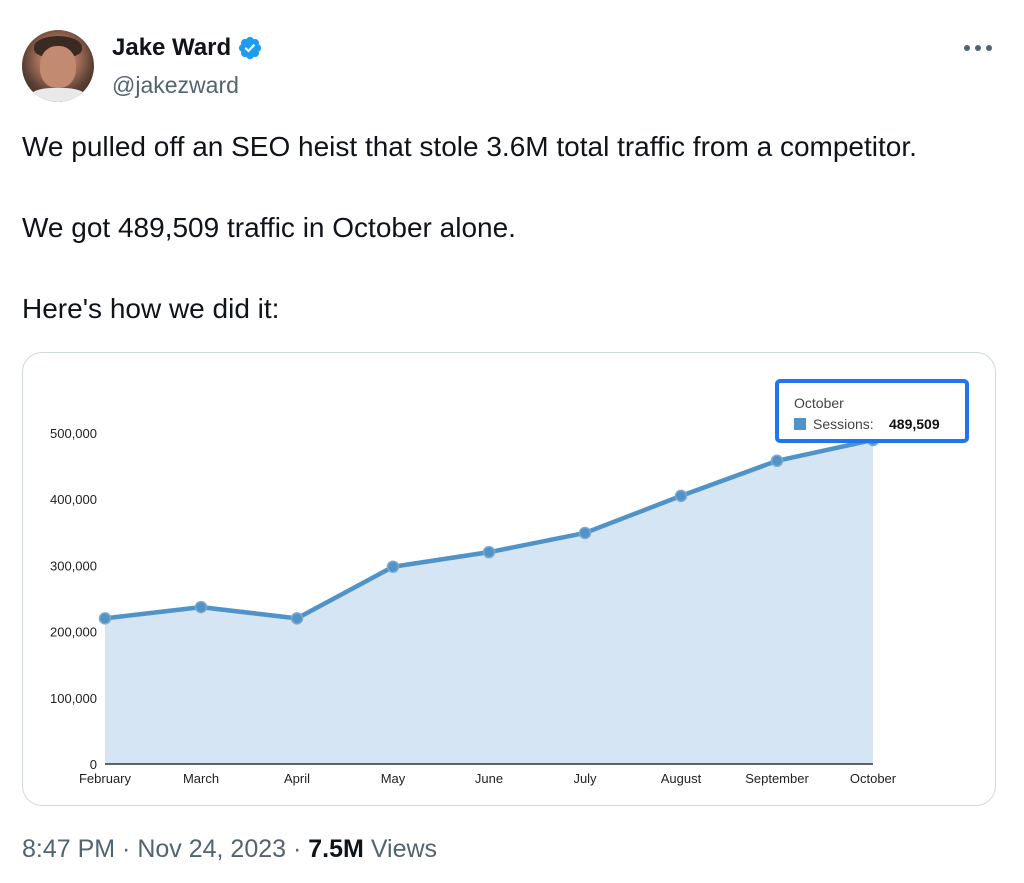 The height and width of the screenshot is (883, 1024). Describe the element at coordinates (681, 778) in the screenshot. I see `x-tick-label: August` at that location.